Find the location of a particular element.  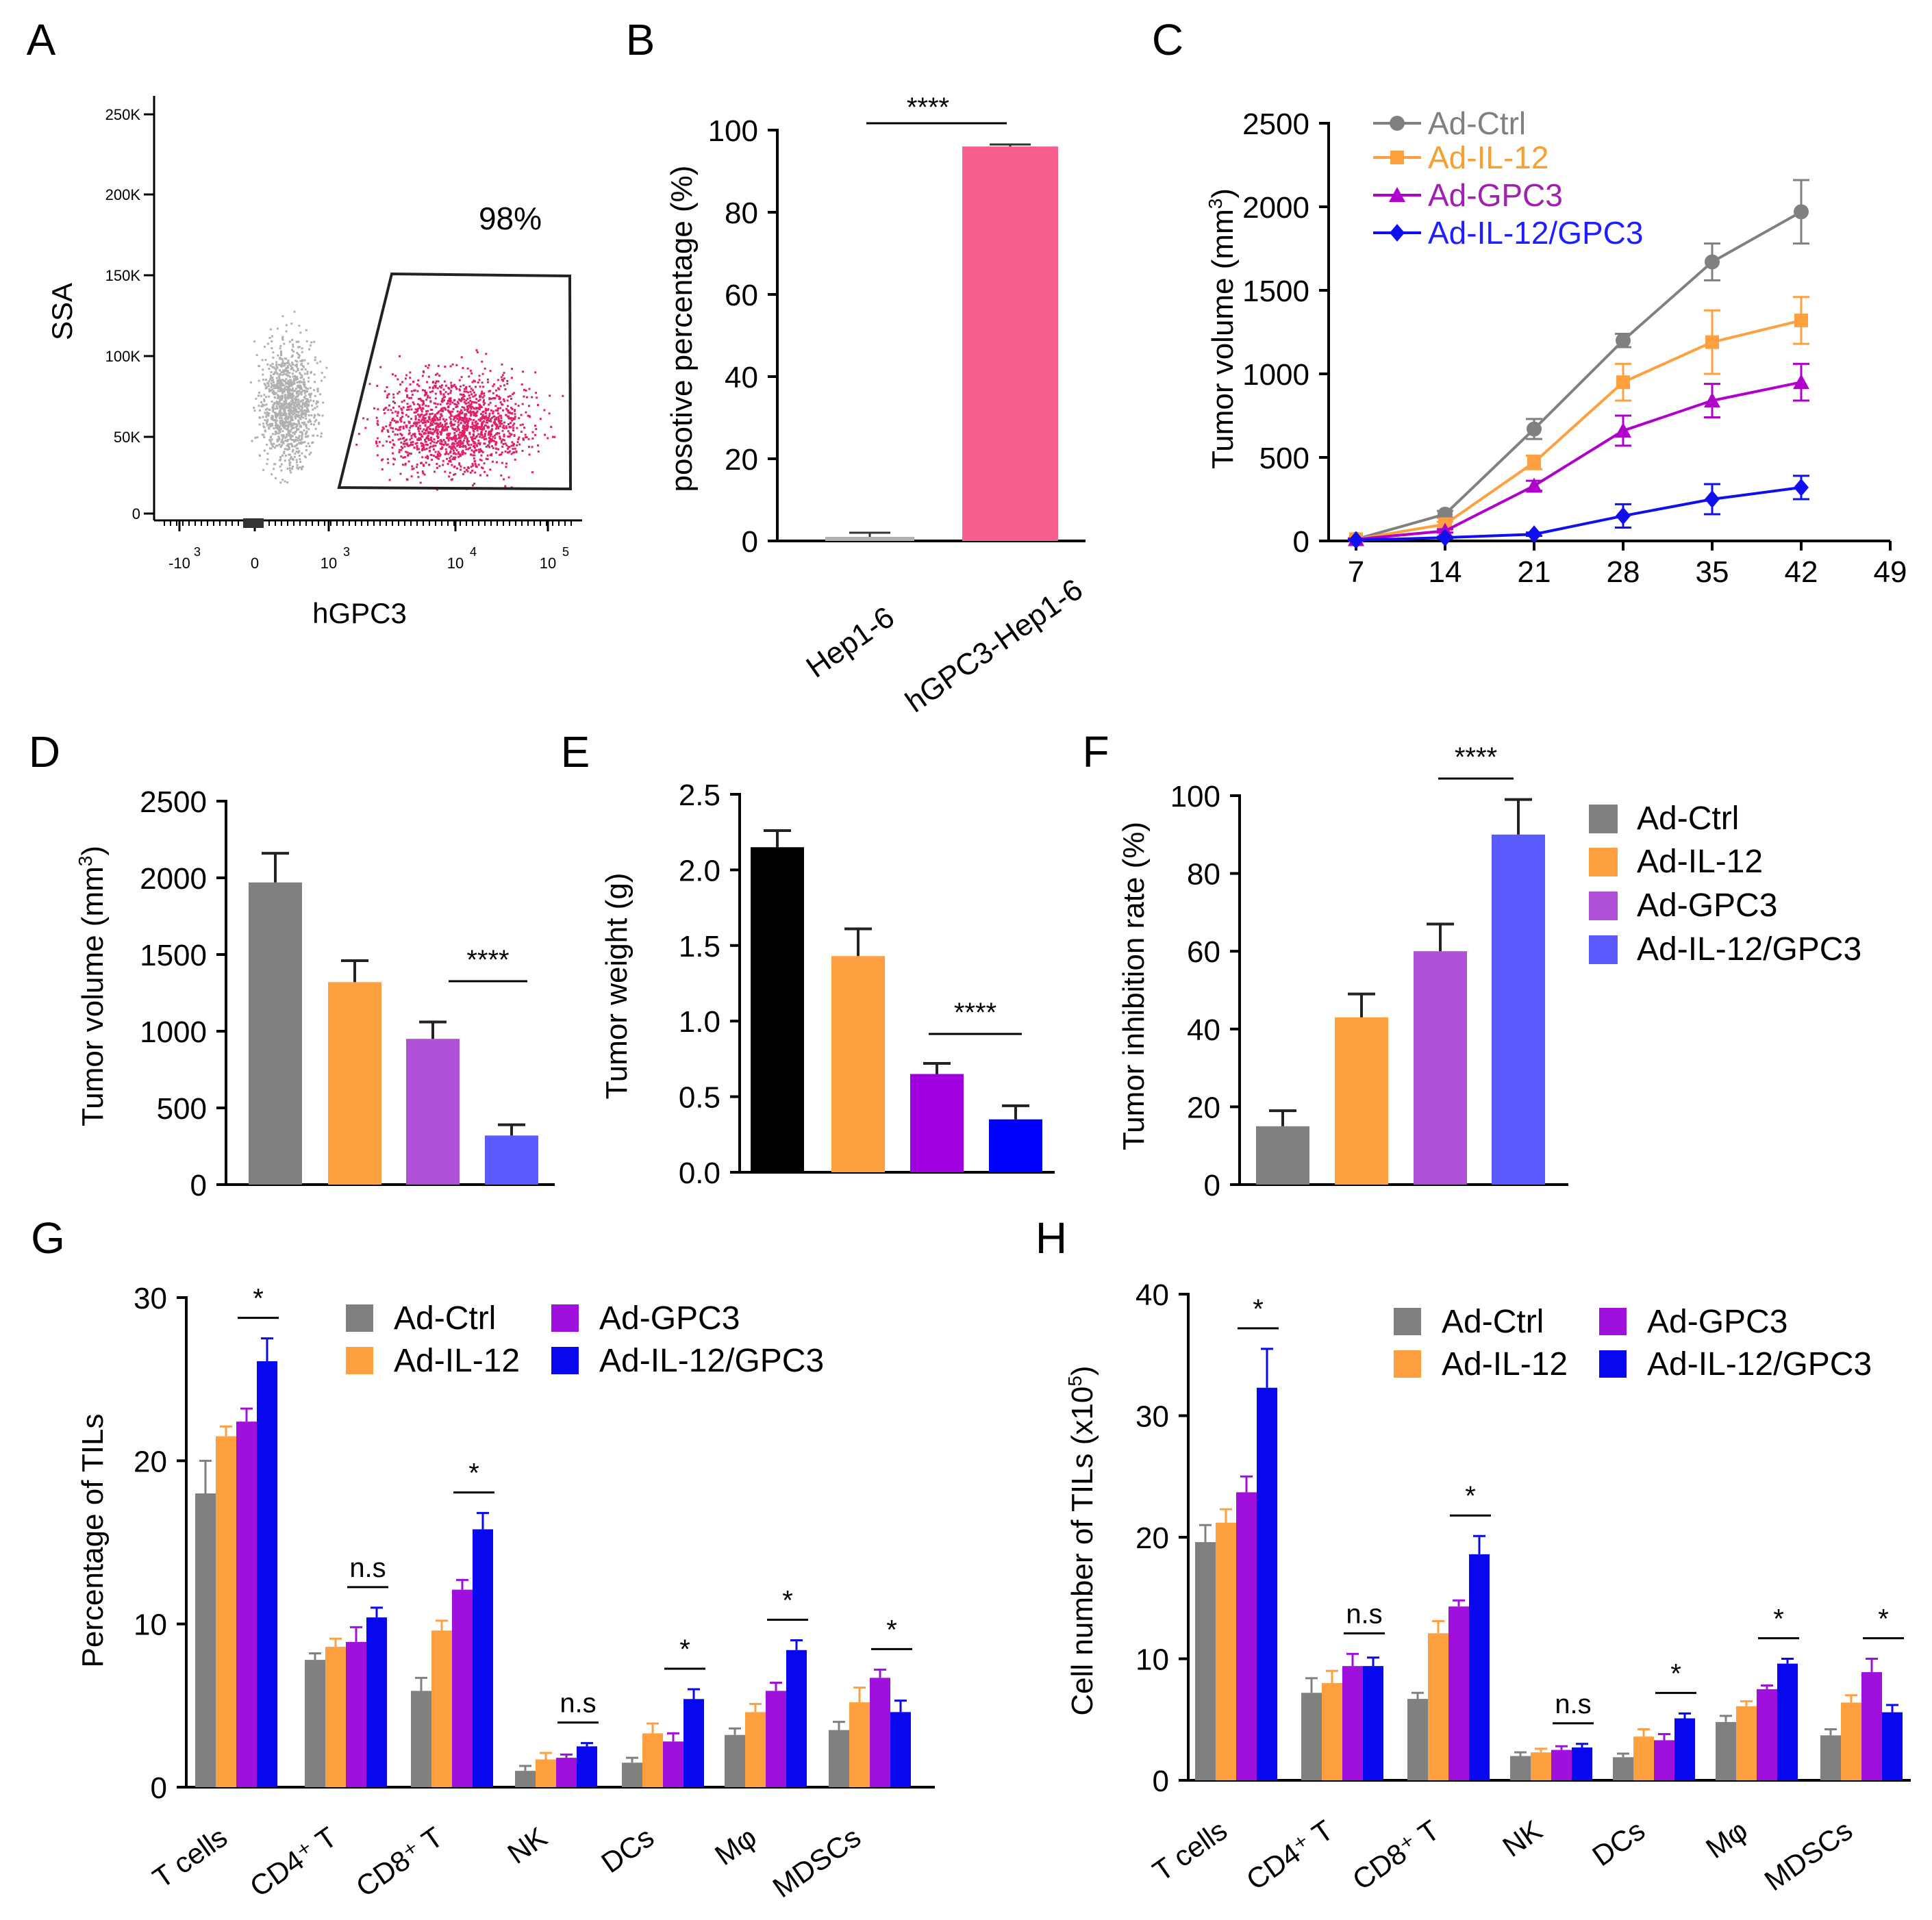

y-tick-label: 20 is located at coordinates (150, 1461).